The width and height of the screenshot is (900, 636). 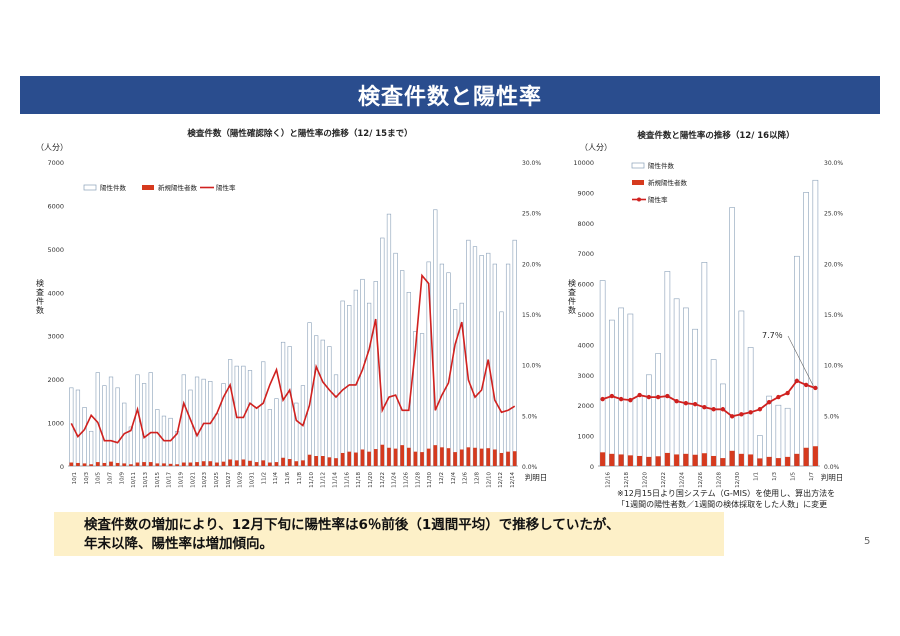 I want to click on x-tick-label: 12/30, so click(x=738, y=480).